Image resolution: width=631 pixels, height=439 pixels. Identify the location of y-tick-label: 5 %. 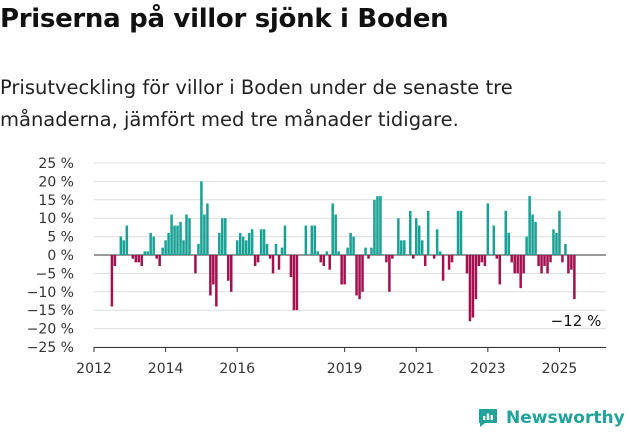
(60, 238).